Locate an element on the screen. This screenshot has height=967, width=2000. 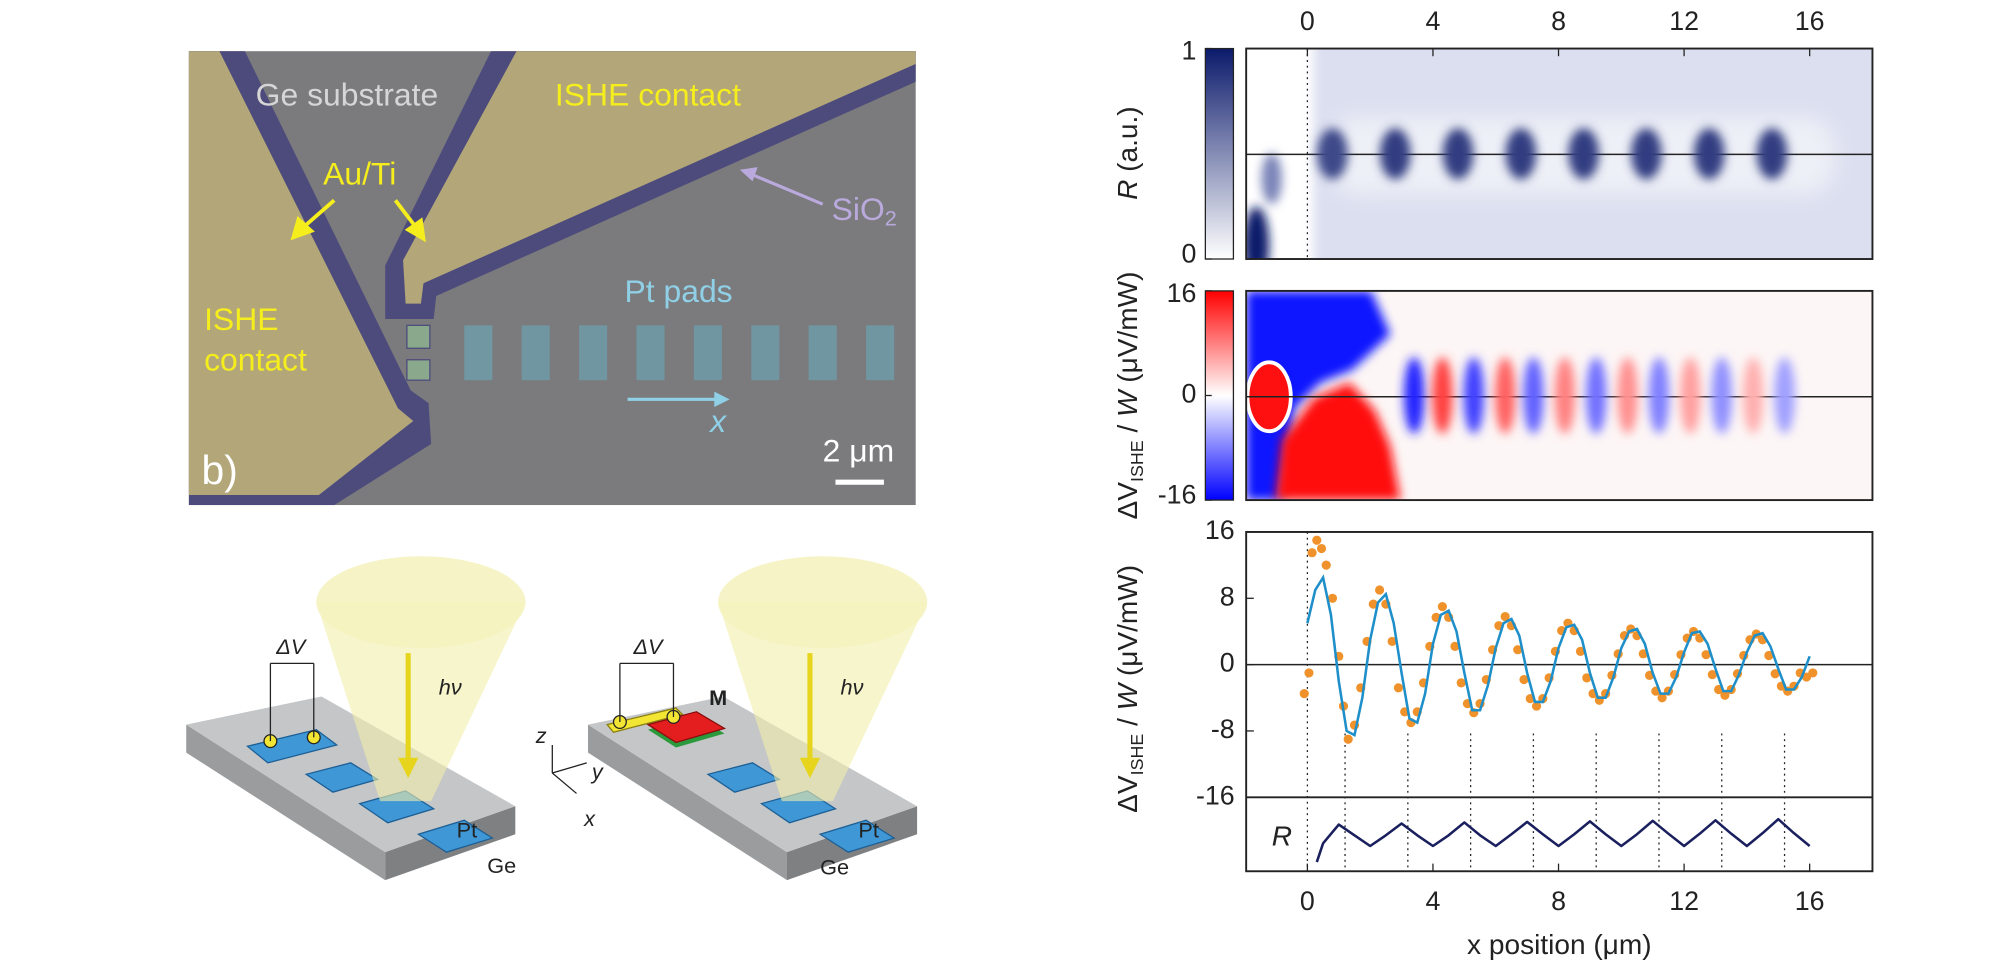
x-tick-label: 16 is located at coordinates (1810, 901).